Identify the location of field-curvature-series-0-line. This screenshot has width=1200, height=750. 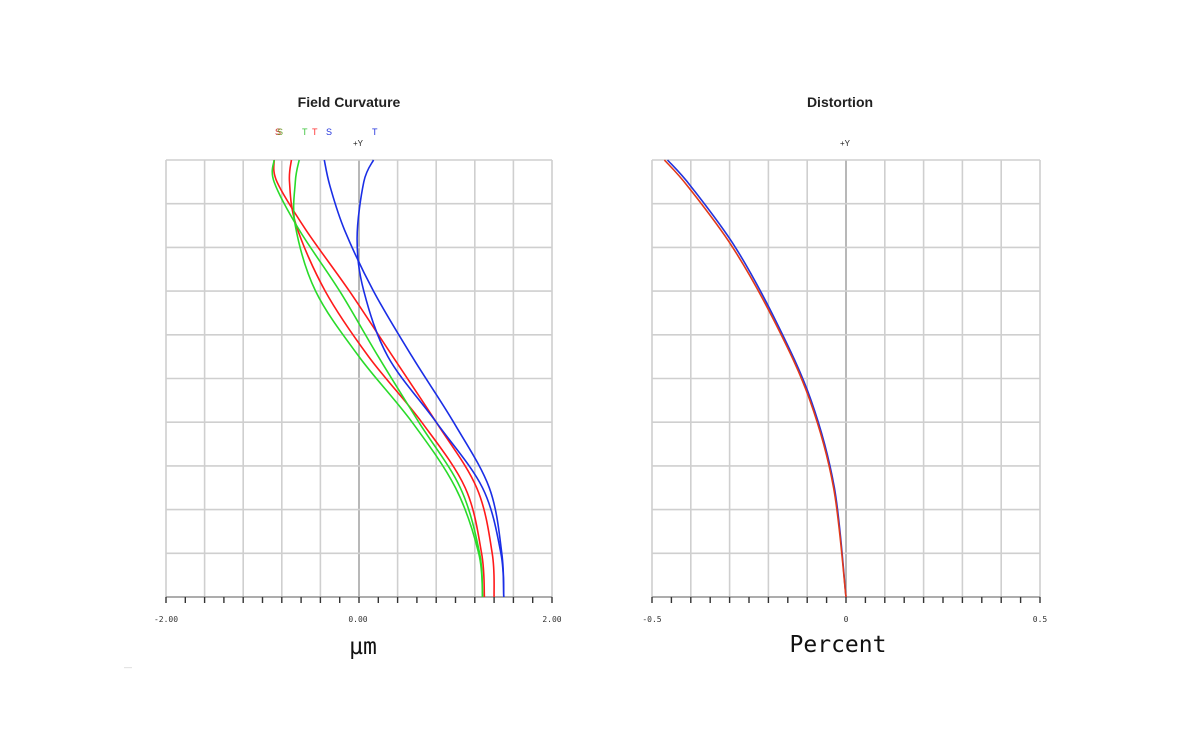
(383, 378).